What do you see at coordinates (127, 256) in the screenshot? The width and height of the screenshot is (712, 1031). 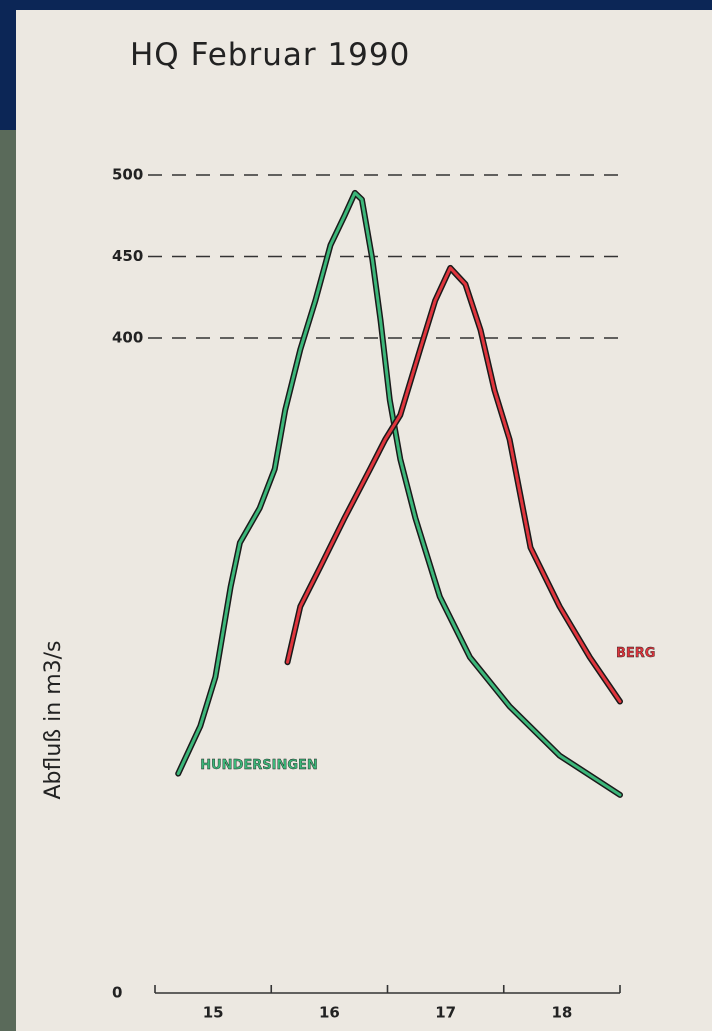 I see `y-tick-label: 450` at bounding box center [127, 256].